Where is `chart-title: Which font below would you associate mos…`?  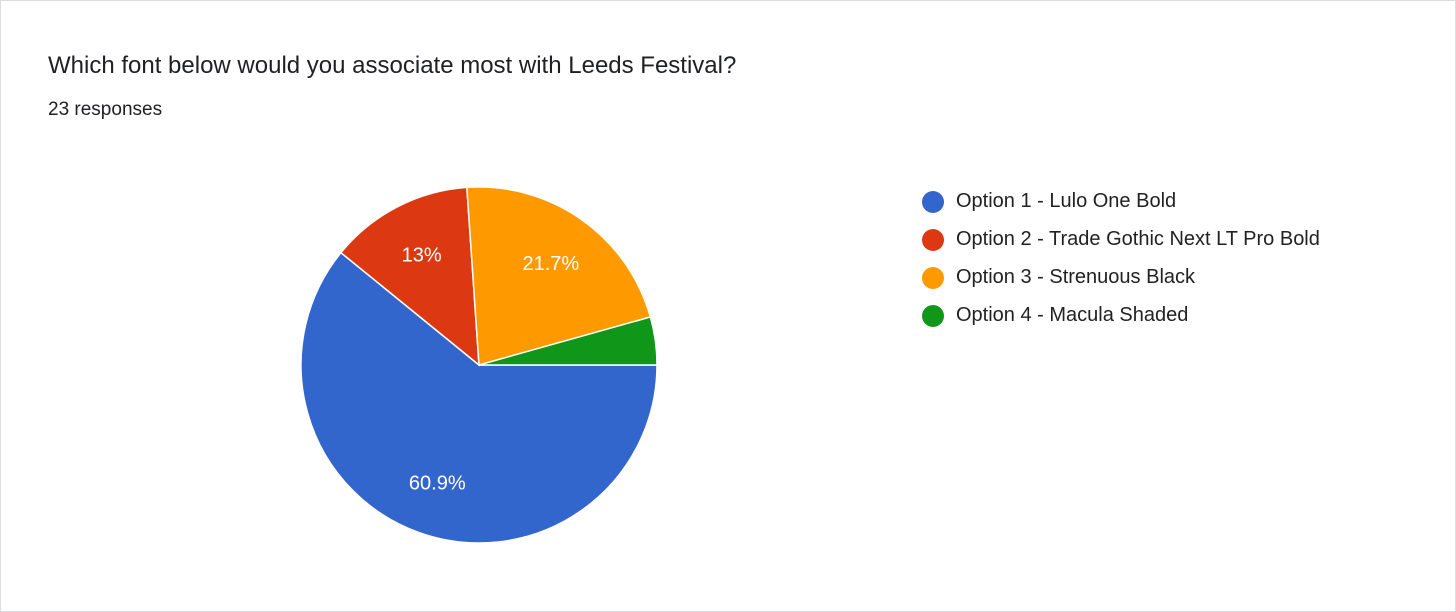 chart-title: Which font below would you associate mos… is located at coordinates (392, 65).